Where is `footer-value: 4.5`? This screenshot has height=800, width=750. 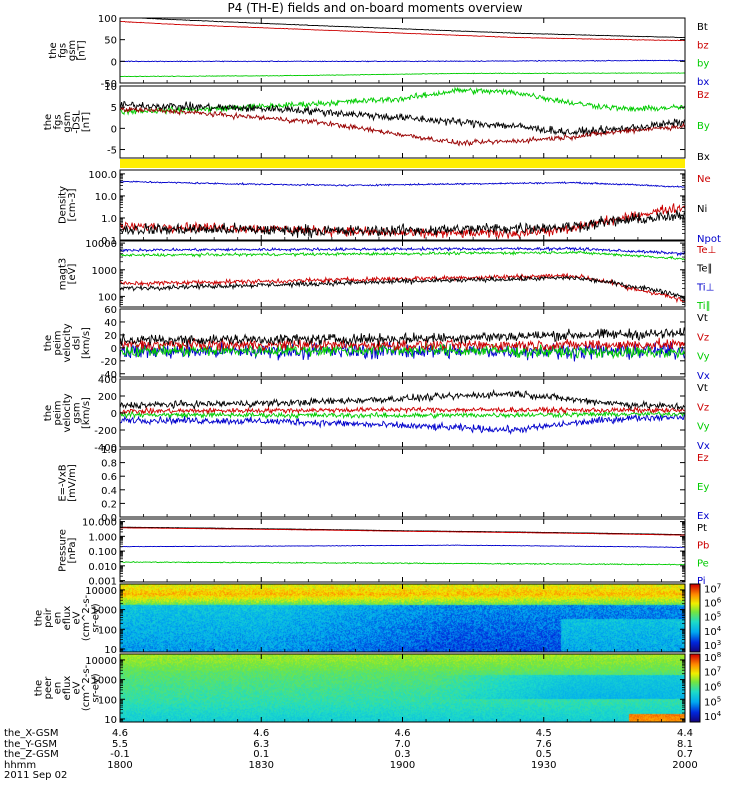
footer-value: 4.5 is located at coordinates (543, 733).